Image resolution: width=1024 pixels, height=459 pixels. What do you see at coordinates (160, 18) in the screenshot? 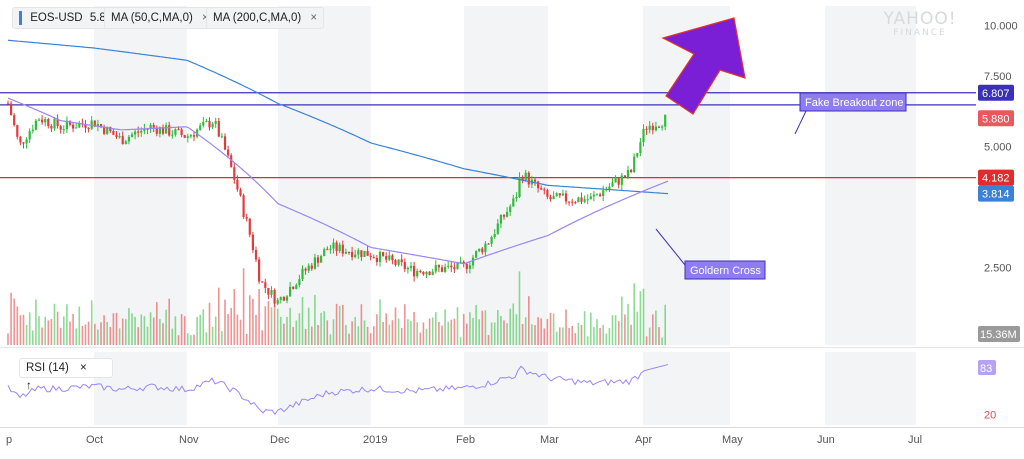
I see `ma50-pill: MA (50,C,MA,0) ×` at bounding box center [160, 18].